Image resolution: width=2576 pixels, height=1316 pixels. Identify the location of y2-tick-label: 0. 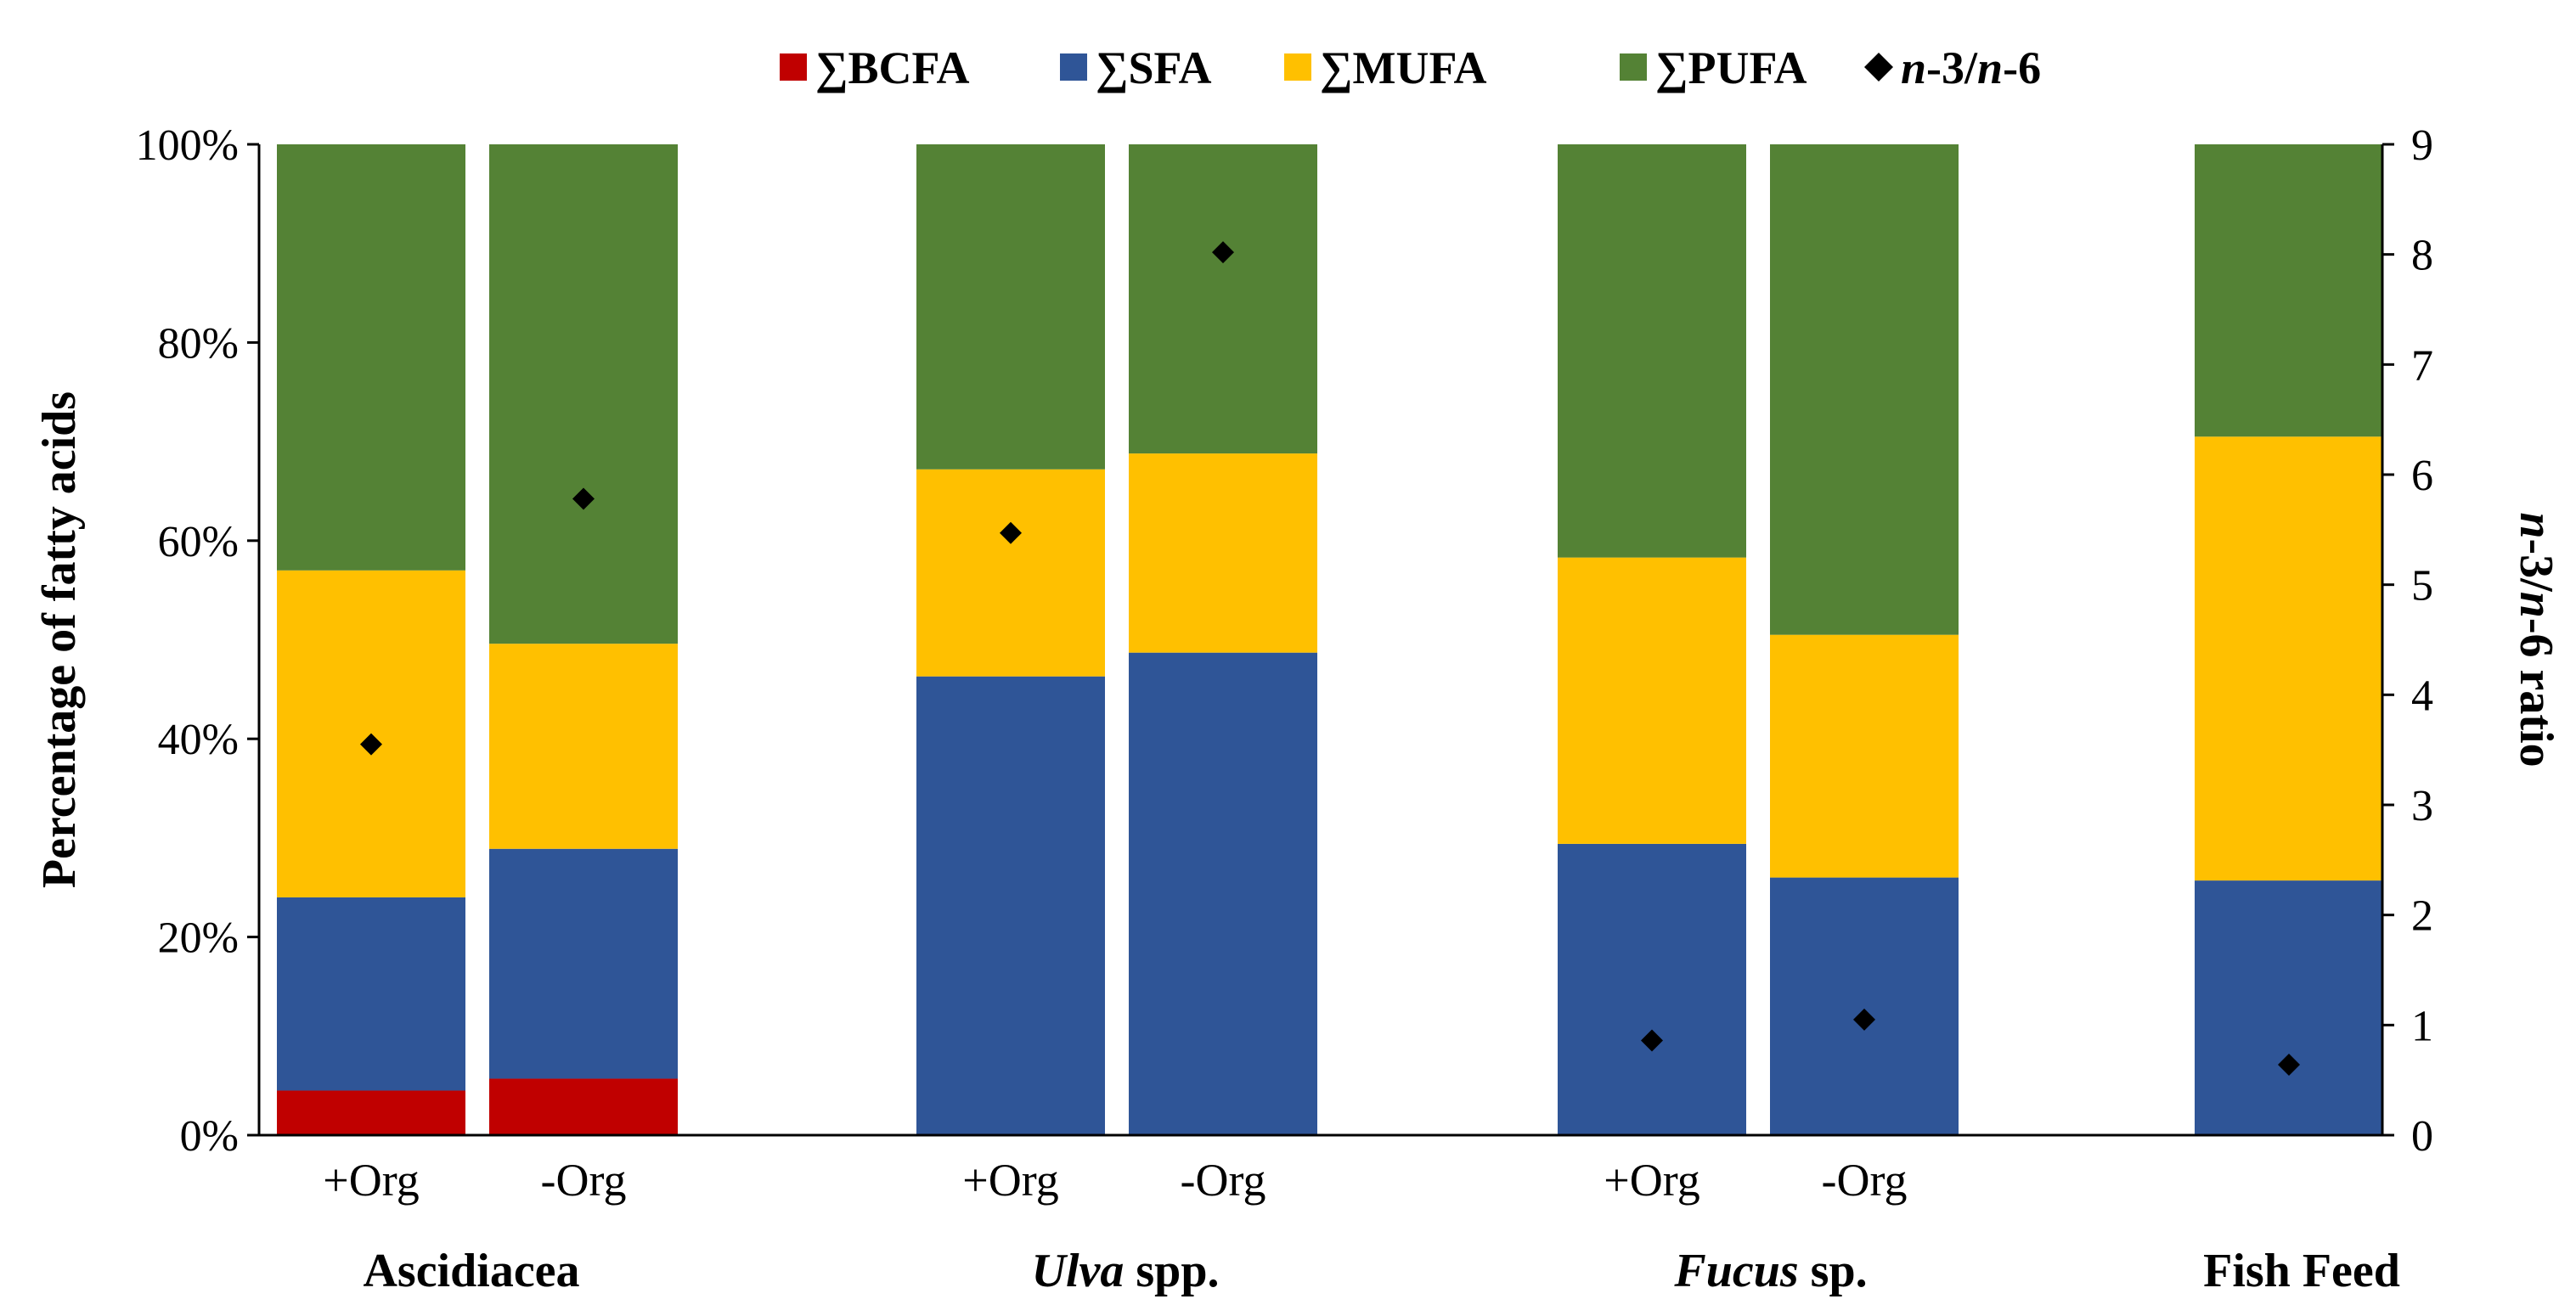
(2422, 1136).